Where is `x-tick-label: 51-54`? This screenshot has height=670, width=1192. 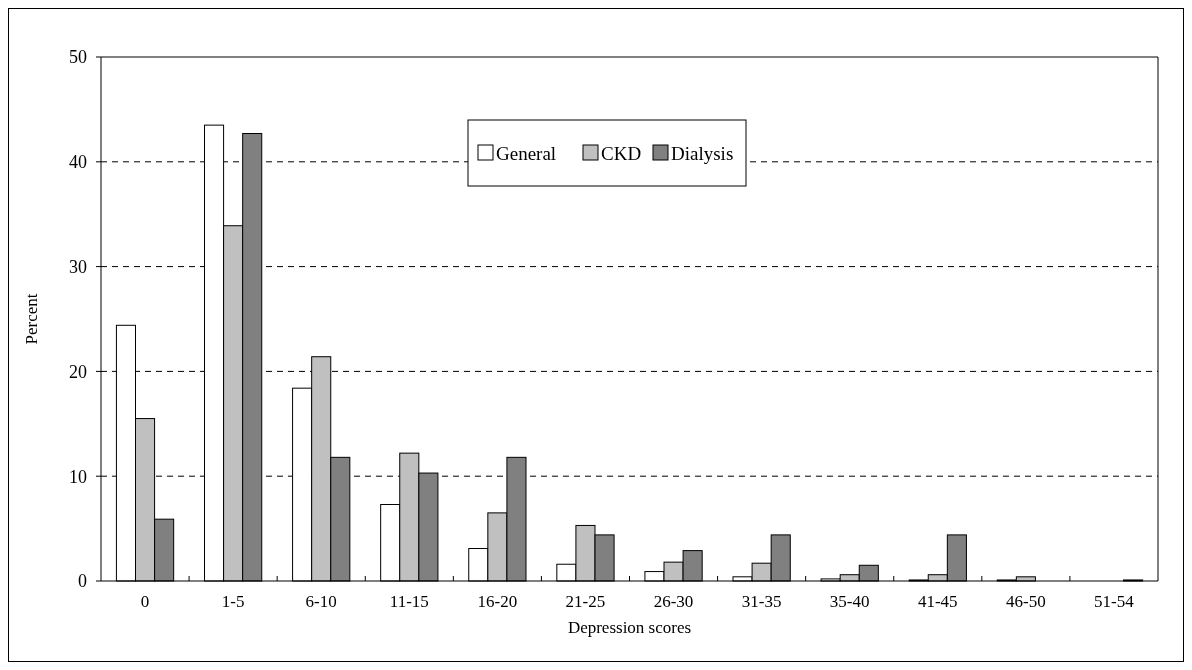 x-tick-label: 51-54 is located at coordinates (1114, 601).